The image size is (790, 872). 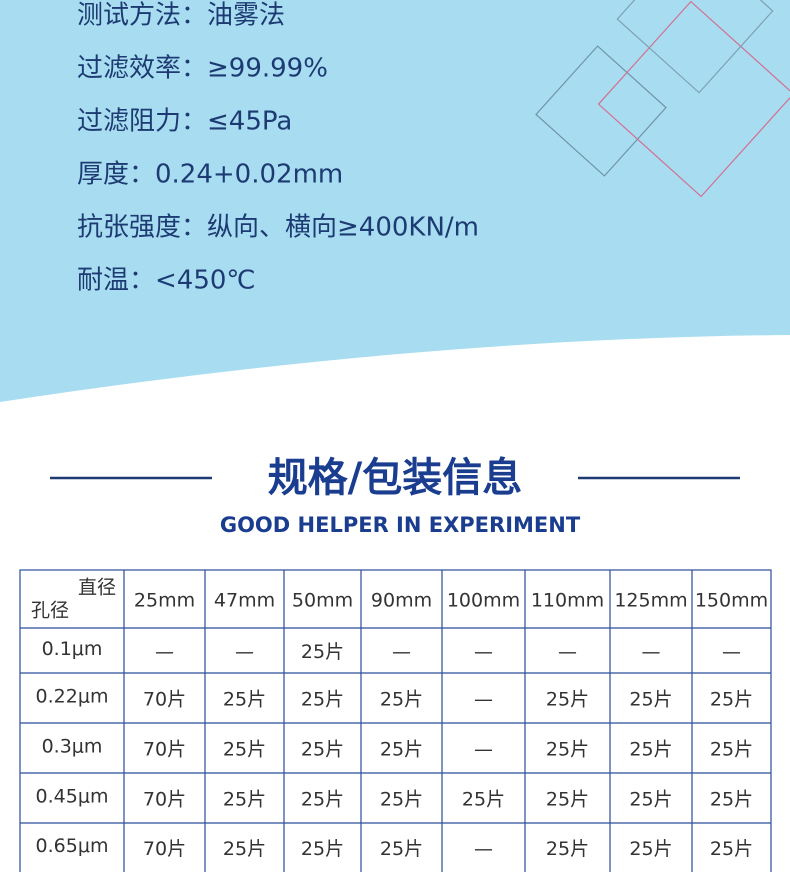 What do you see at coordinates (72, 649) in the screenshot?
I see `row-header: 0.1μm` at bounding box center [72, 649].